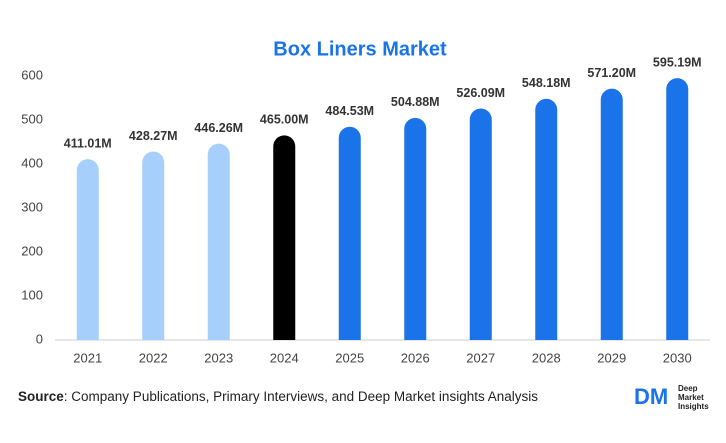  What do you see at coordinates (284, 357) in the screenshot?
I see `x-tick-label: 2024` at bounding box center [284, 357].